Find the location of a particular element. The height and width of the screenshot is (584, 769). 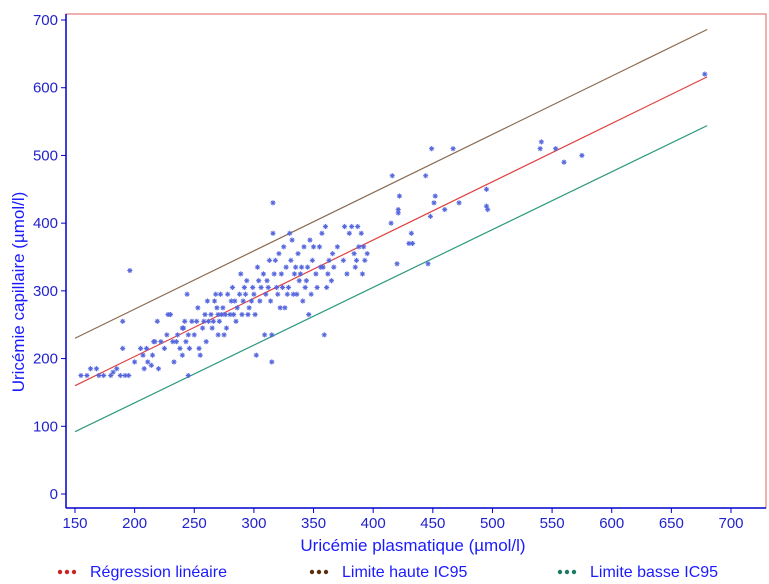

x-axis-label: Uricémie plasmatique (µmol/l) is located at coordinates (412, 545).